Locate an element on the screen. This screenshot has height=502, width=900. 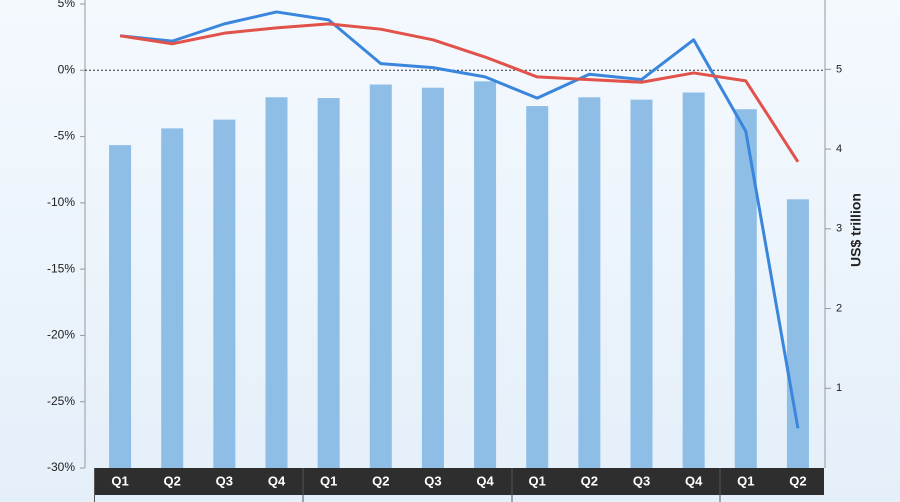
group-separators is located at coordinates (407, 485).